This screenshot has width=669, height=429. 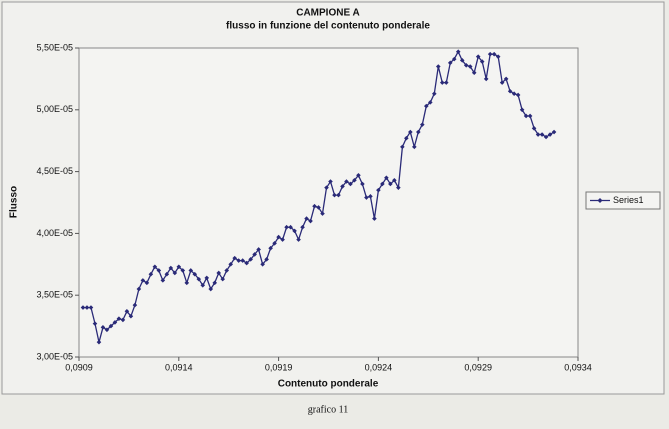 What do you see at coordinates (279, 367) in the screenshot?
I see `x-tick-label: 0,0919` at bounding box center [279, 367].